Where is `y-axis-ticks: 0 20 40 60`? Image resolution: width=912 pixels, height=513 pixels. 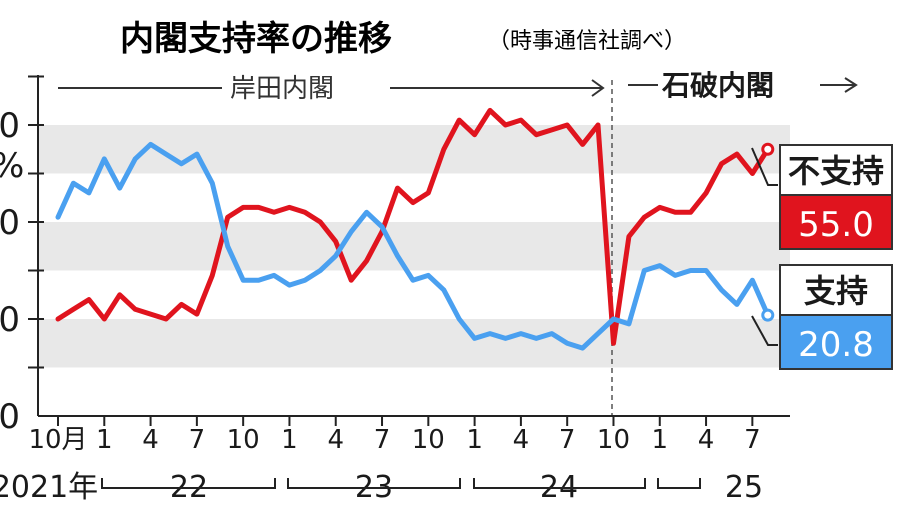
y-axis-ticks: 0 20 40 60 is located at coordinates (22, 256).